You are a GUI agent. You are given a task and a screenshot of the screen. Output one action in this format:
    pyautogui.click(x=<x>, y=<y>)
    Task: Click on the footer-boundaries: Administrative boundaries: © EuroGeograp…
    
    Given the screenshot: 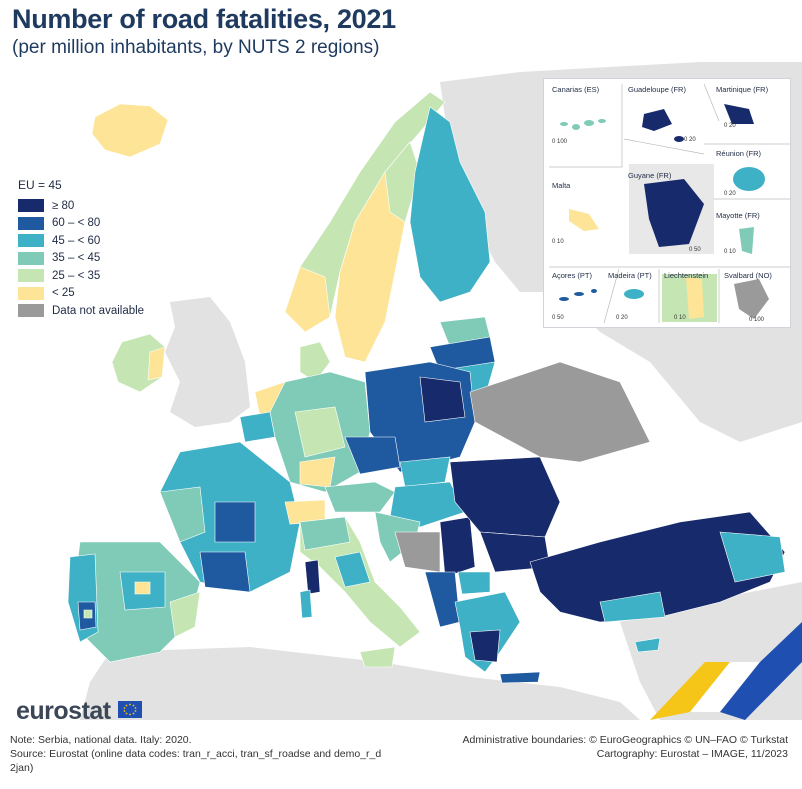 What is the action you would take?
    pyautogui.click(x=625, y=740)
    